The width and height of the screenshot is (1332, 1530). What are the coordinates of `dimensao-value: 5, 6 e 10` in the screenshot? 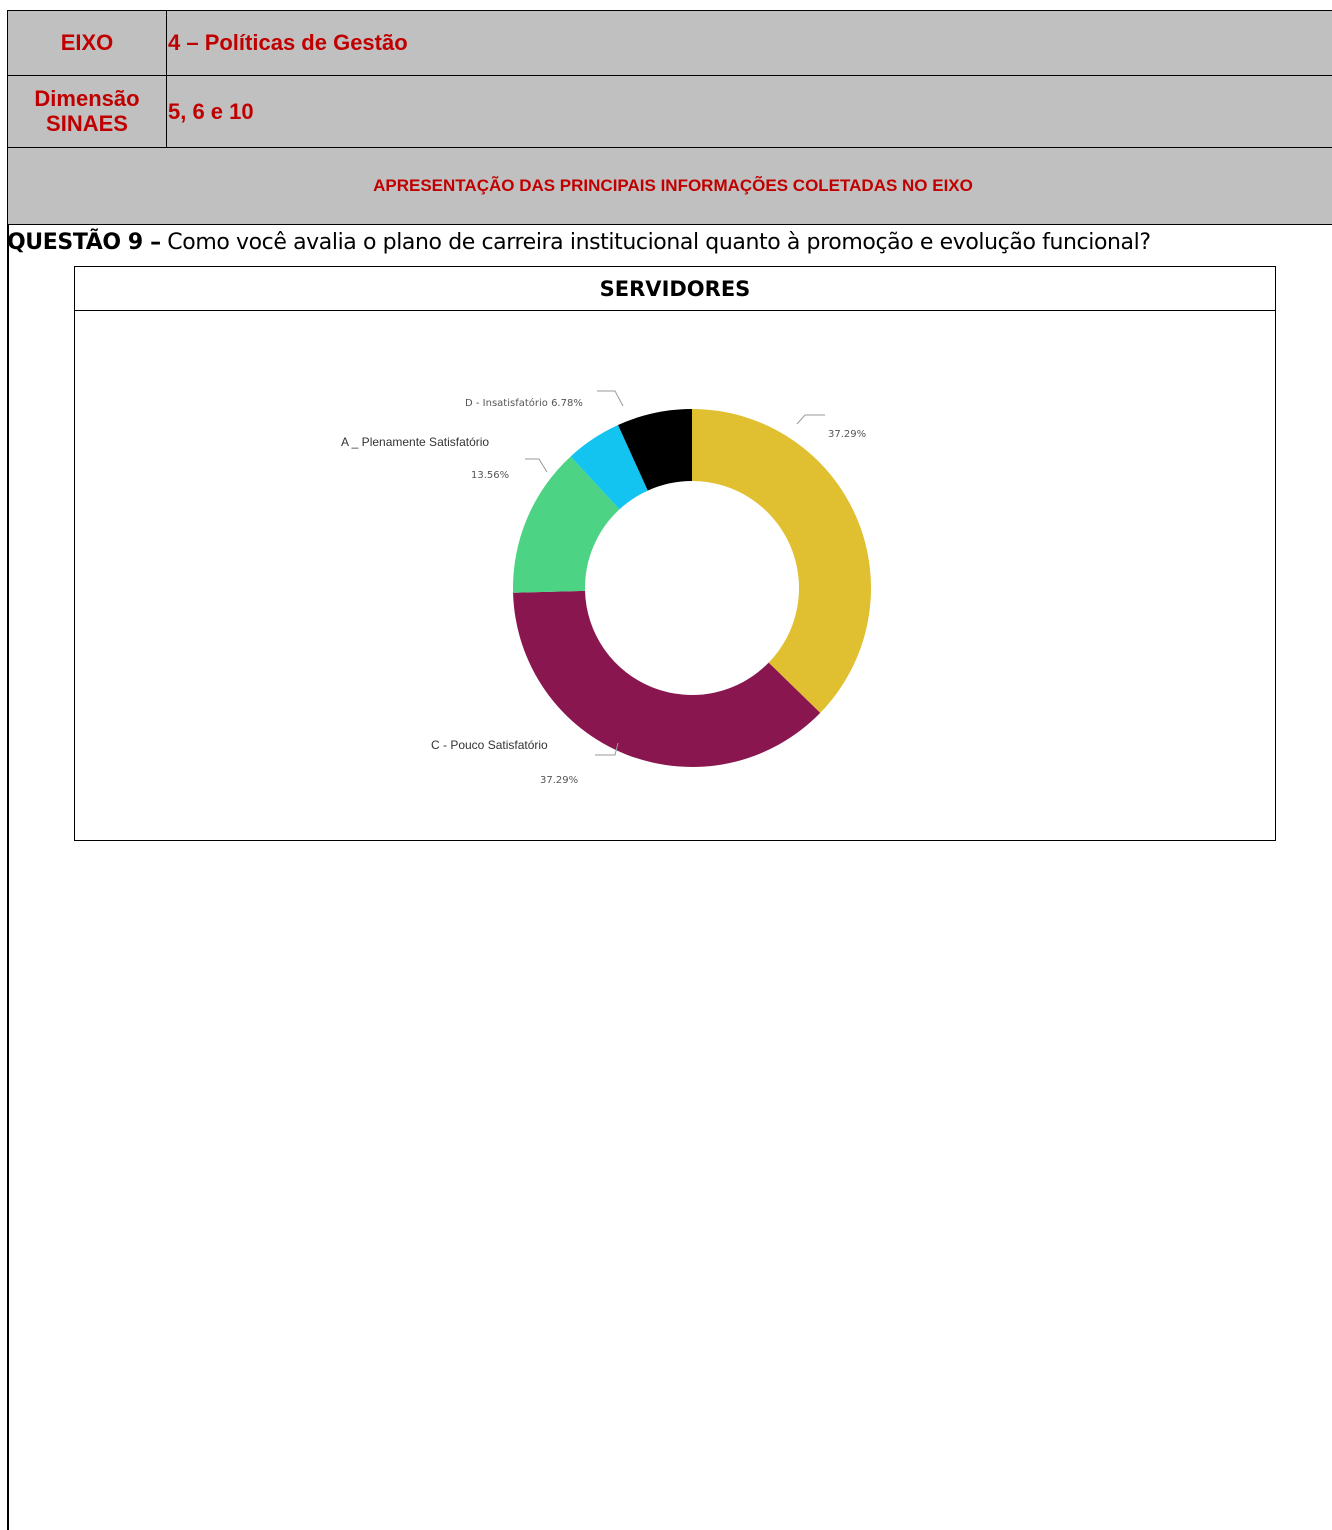 It's located at (211, 111).